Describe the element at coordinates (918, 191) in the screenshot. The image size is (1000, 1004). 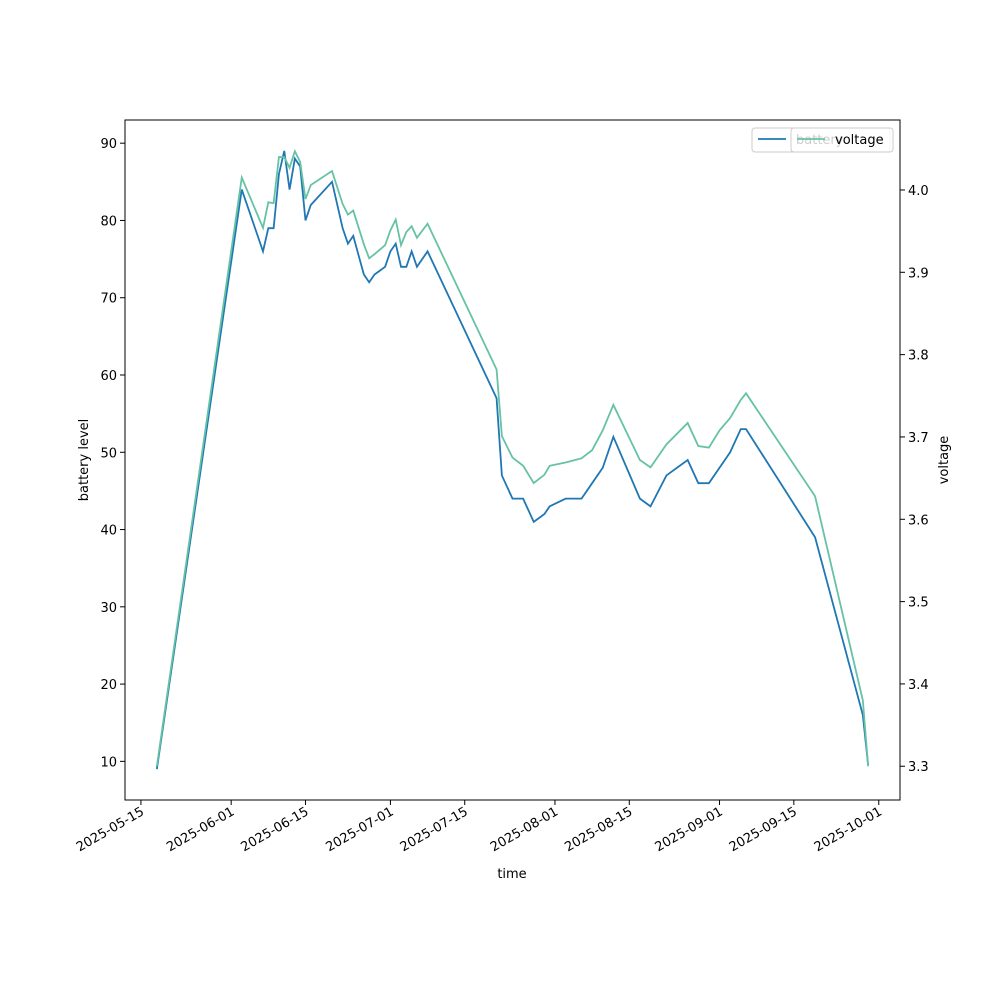
I see `y2-tick-label: 4.0` at that location.